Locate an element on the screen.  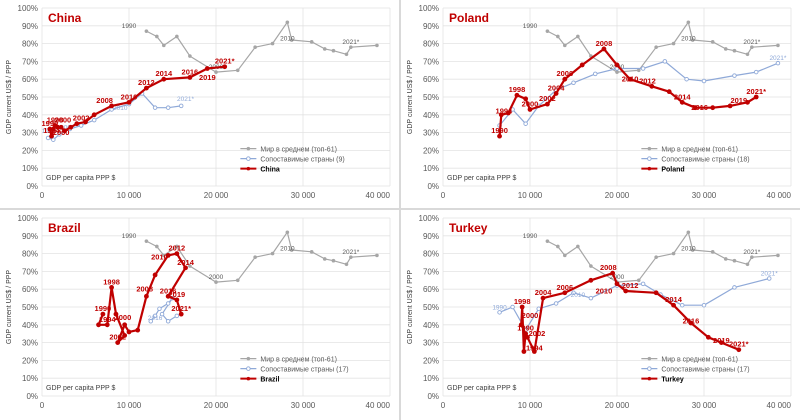
year-label: 2002 is located at coordinates (117, 337).